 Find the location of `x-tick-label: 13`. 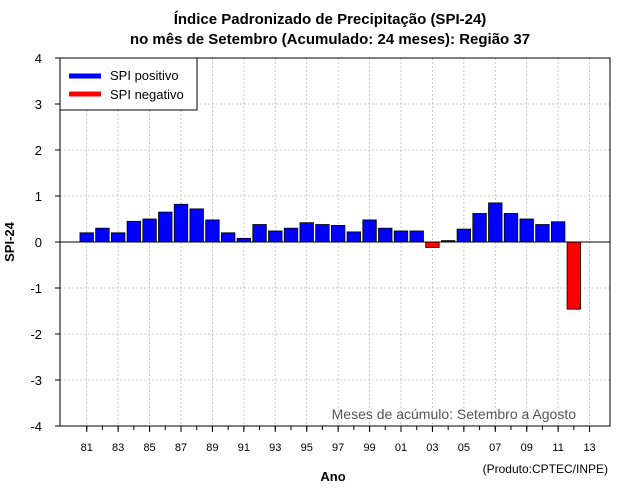

x-tick-label: 13 is located at coordinates (589, 448).